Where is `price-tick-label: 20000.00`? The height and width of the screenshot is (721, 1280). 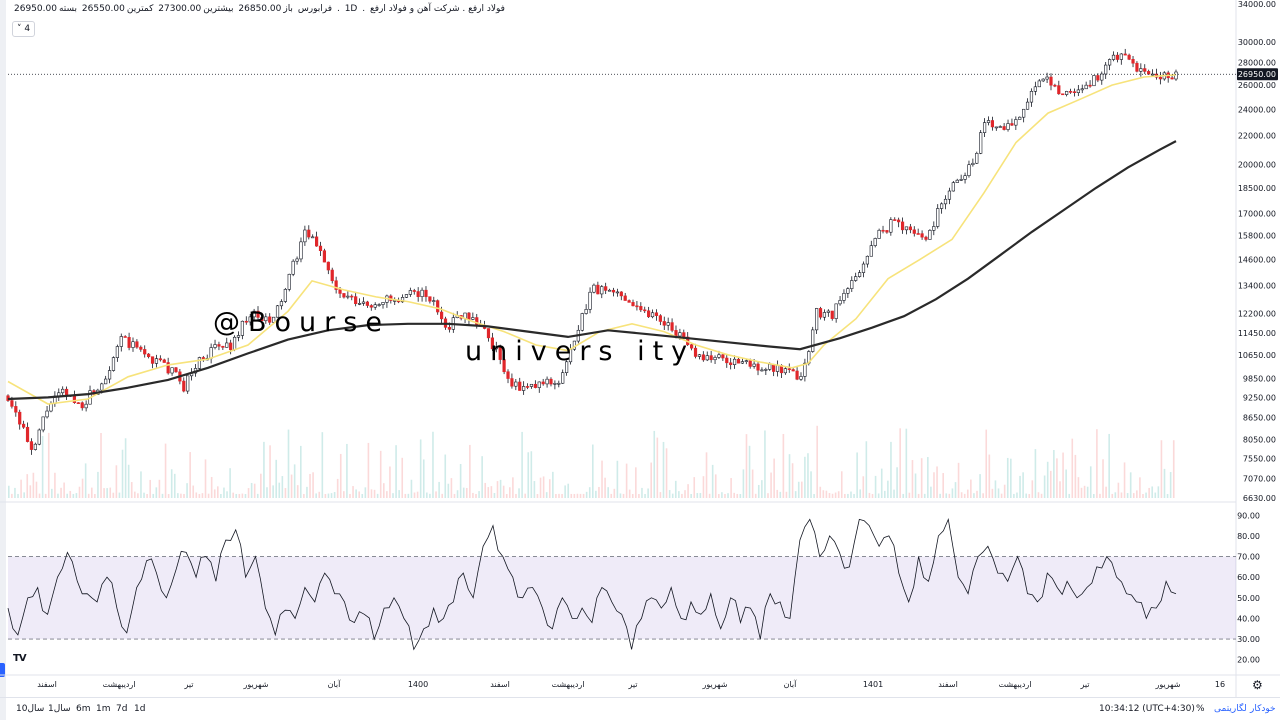
price-tick-label: 20000.00 is located at coordinates (1257, 164).